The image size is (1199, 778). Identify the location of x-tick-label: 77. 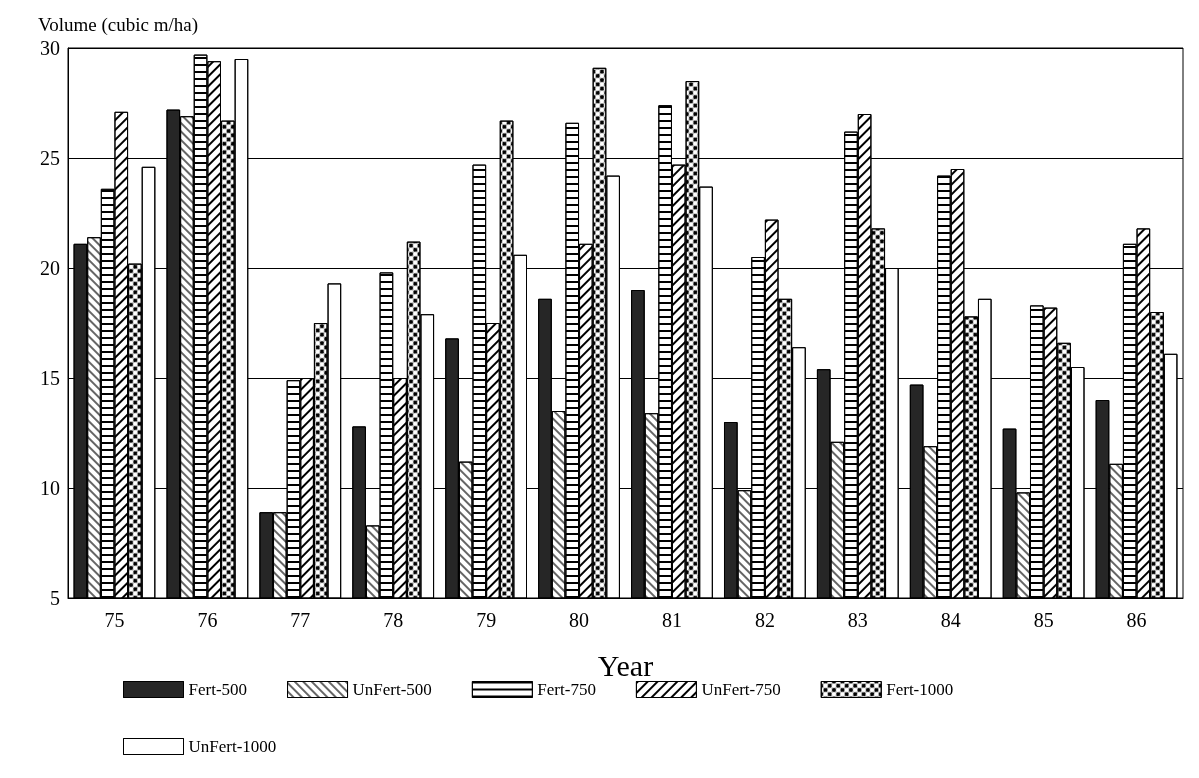
(300, 620).